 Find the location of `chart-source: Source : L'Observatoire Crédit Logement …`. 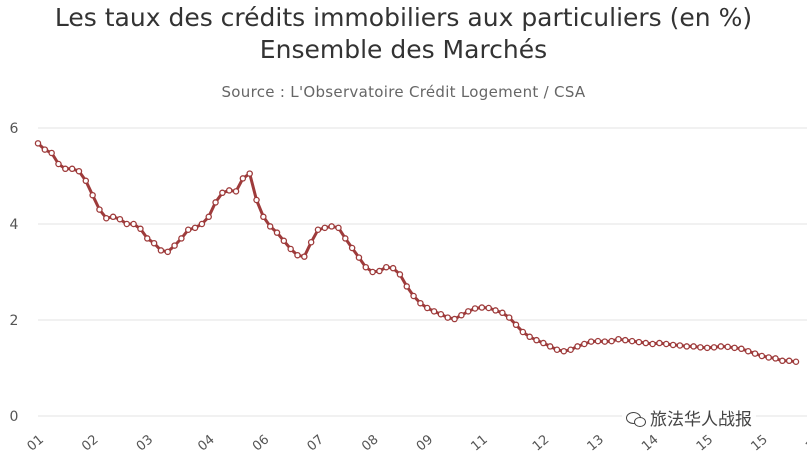

chart-source: Source : L'Observatoire Crédit Logement … is located at coordinates (403, 92).